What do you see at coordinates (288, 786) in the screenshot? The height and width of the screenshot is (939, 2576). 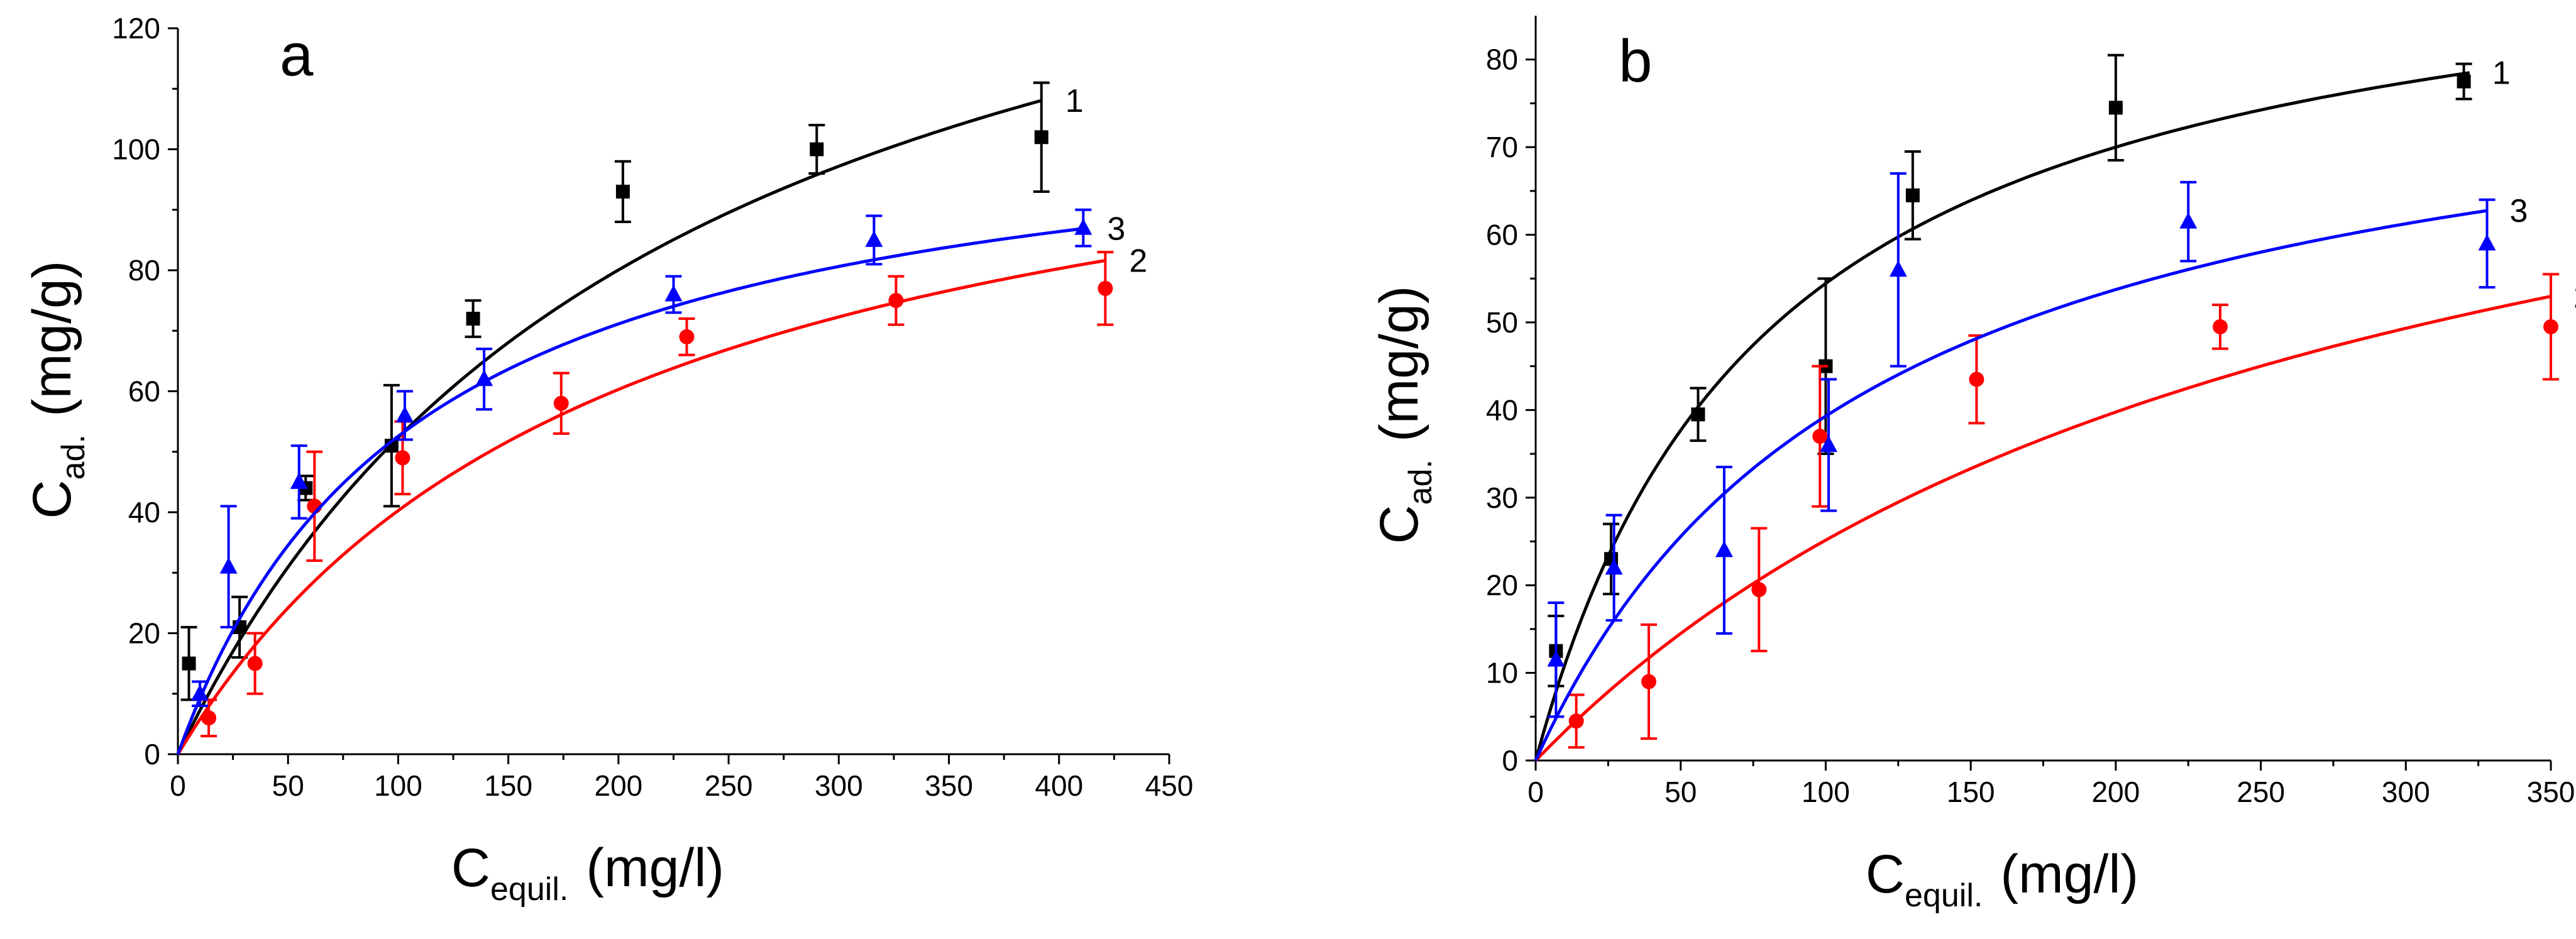 I see `panel-a-x-tick-label: 50` at bounding box center [288, 786].